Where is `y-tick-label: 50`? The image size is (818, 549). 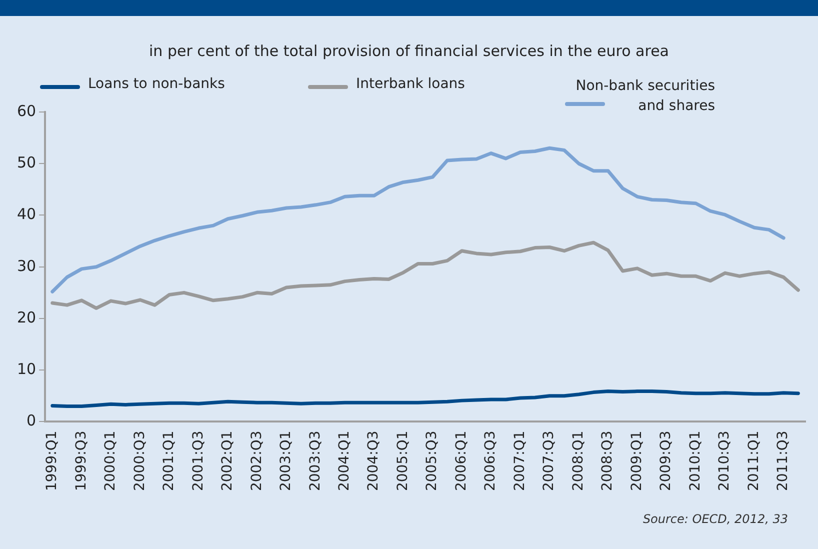 y-tick-label: 50 is located at coordinates (26, 163).